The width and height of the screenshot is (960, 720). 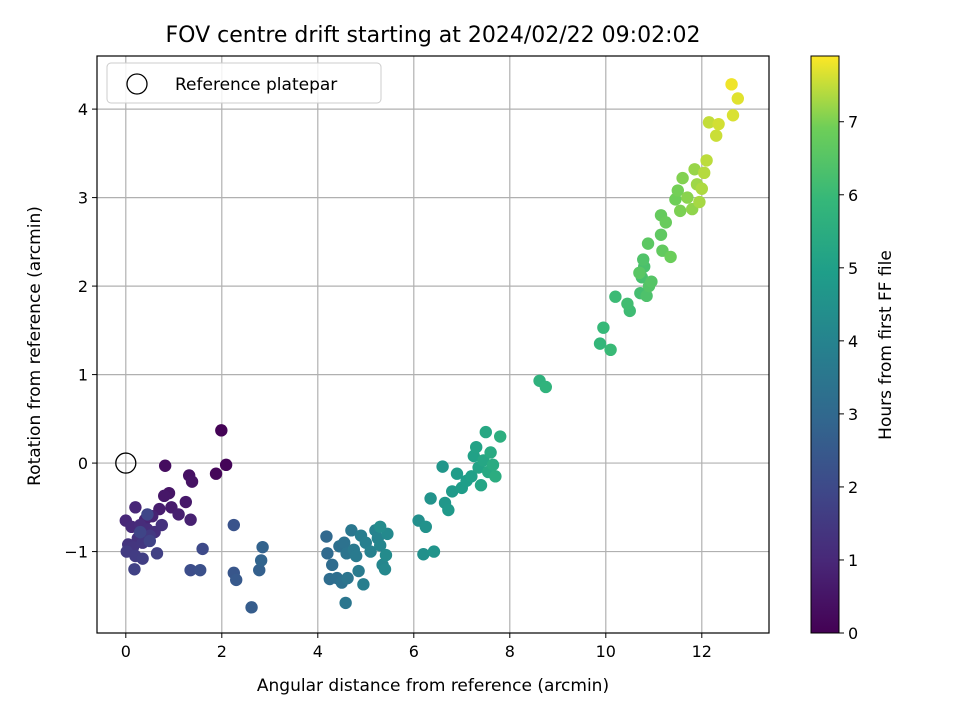 What do you see at coordinates (853, 341) in the screenshot?
I see `colorbar-tick-label: 4` at bounding box center [853, 341].